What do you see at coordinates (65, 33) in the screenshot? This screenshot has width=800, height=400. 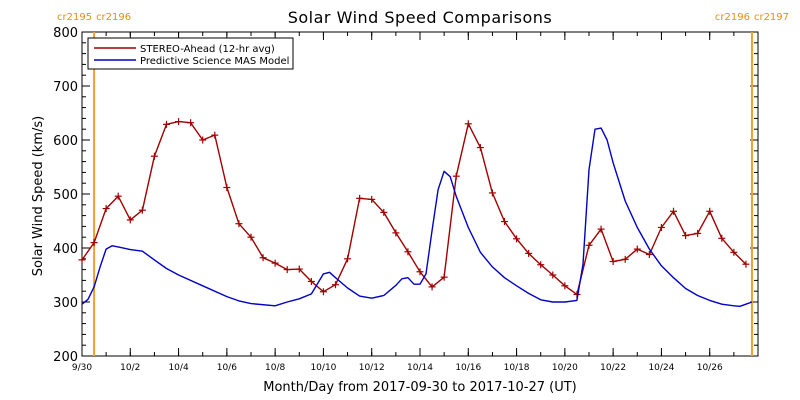 I see `y-tick-label: 800` at bounding box center [65, 33].